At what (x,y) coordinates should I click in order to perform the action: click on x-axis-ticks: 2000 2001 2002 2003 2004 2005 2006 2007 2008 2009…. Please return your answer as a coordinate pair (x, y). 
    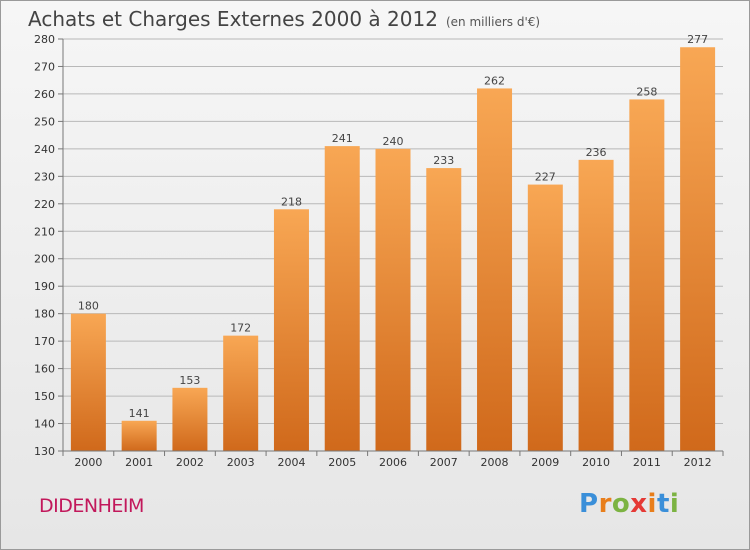
    Looking at the image, I should click on (393, 460).